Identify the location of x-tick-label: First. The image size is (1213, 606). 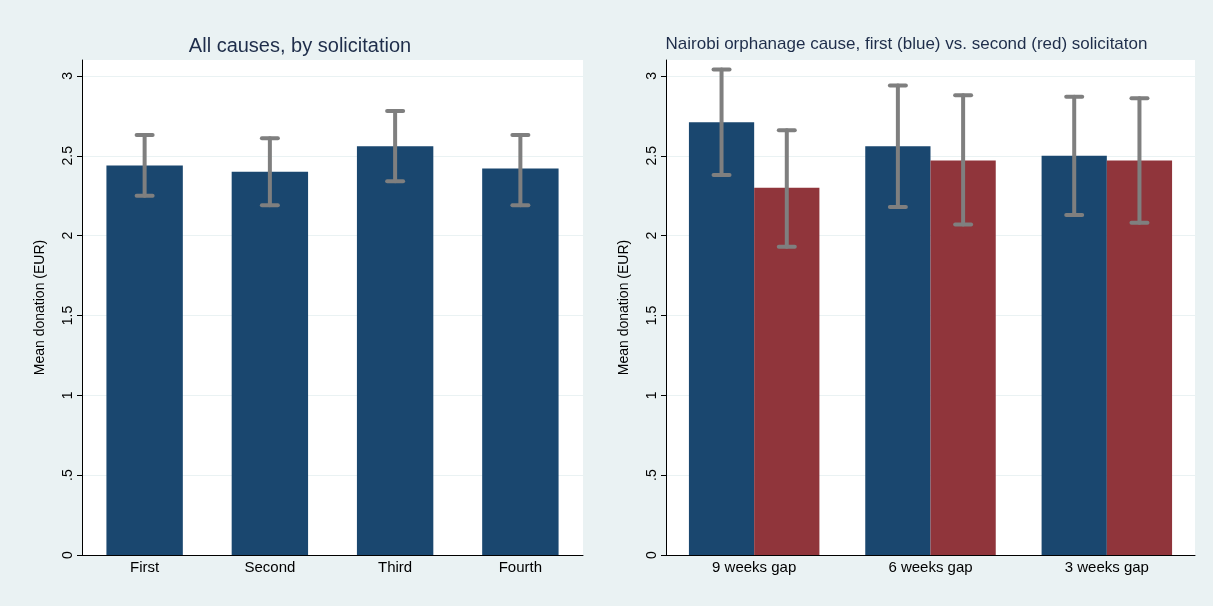
(145, 566).